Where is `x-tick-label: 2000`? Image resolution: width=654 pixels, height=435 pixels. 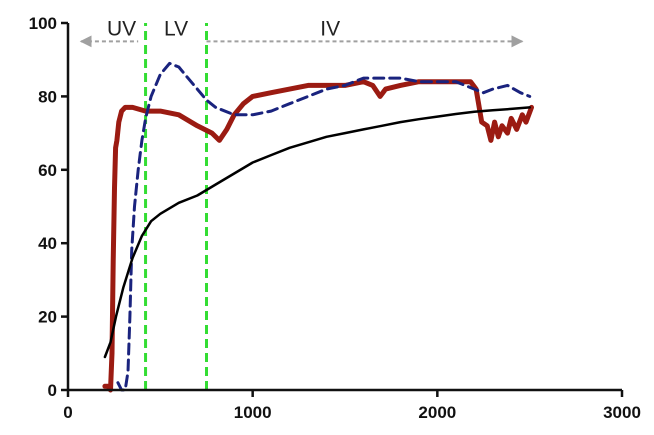
x-tick-label: 2000 is located at coordinates (437, 412).